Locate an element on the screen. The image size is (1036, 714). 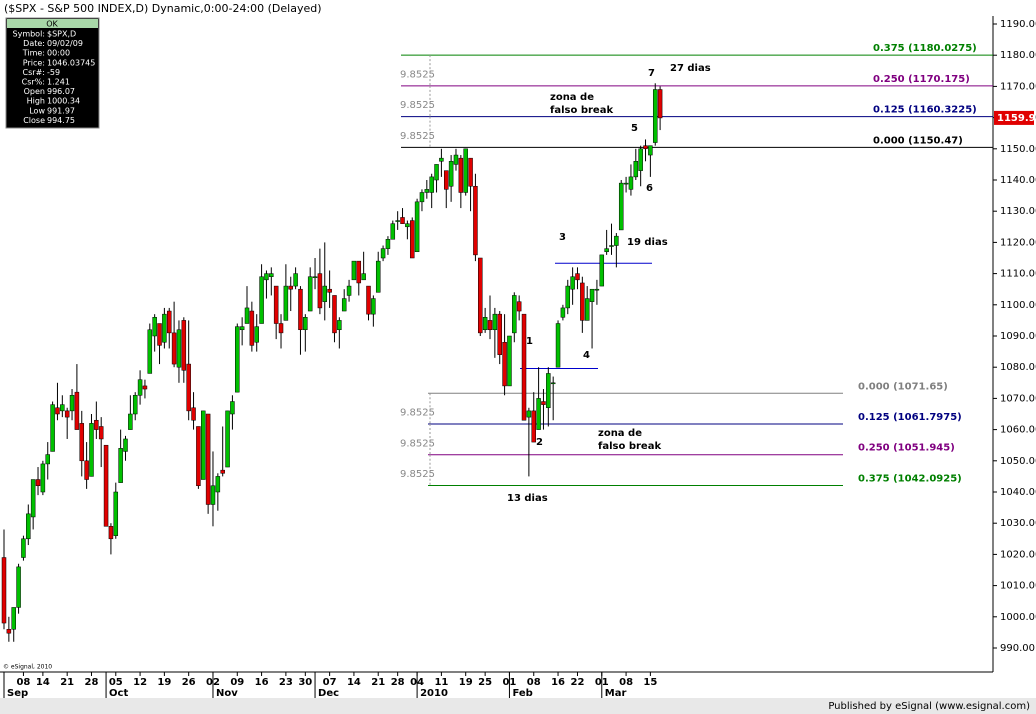
info-value: 1000.34 is located at coordinates (63, 101).